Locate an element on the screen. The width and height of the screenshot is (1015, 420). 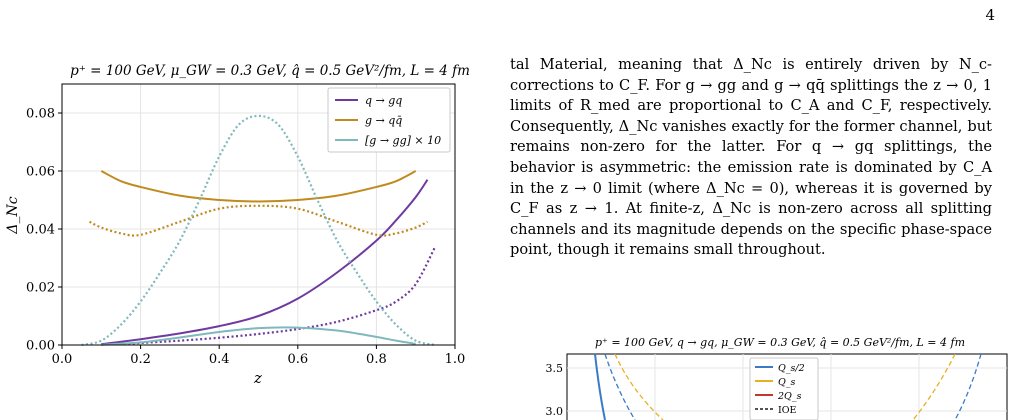
fig2-ytick-0: 3.5 is located at coordinates (555, 368).